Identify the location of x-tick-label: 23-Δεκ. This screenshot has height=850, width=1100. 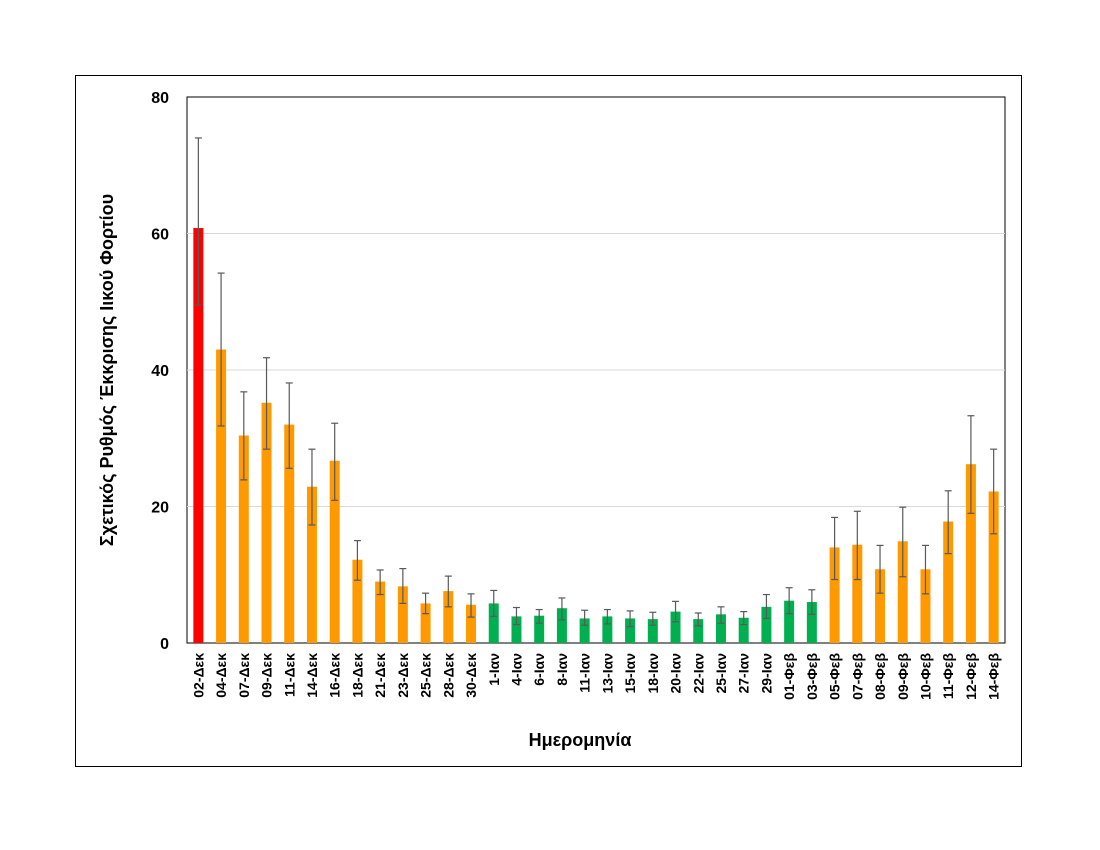
(403, 675).